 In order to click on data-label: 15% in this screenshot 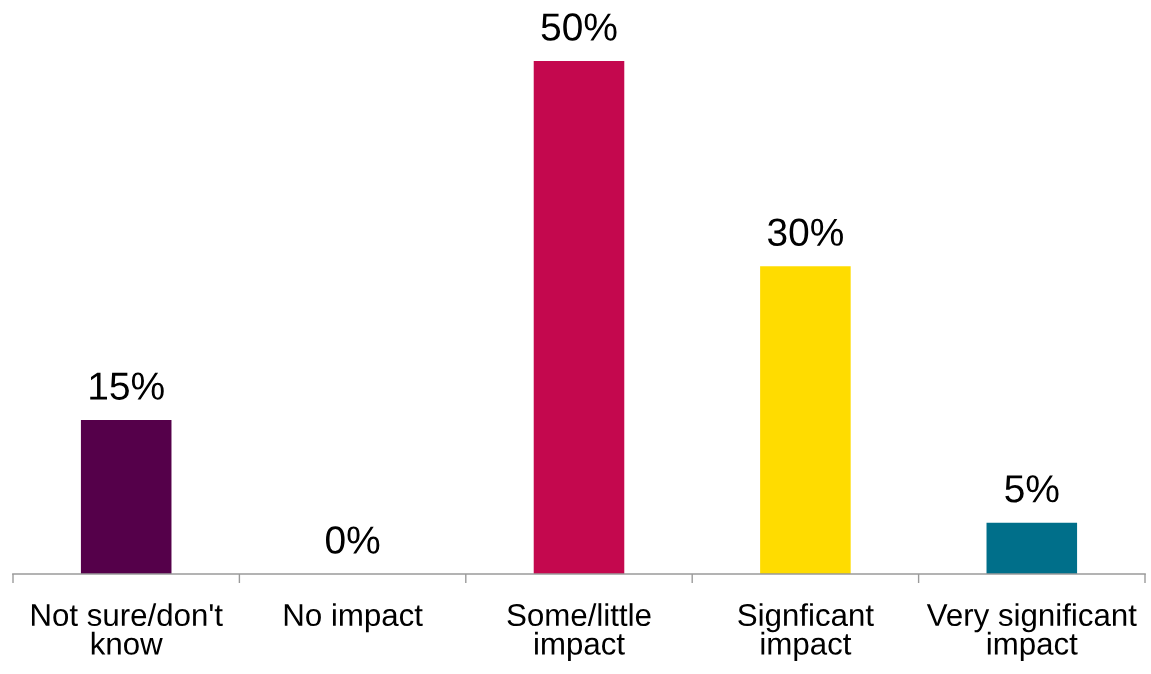, I will do `click(127, 386)`.